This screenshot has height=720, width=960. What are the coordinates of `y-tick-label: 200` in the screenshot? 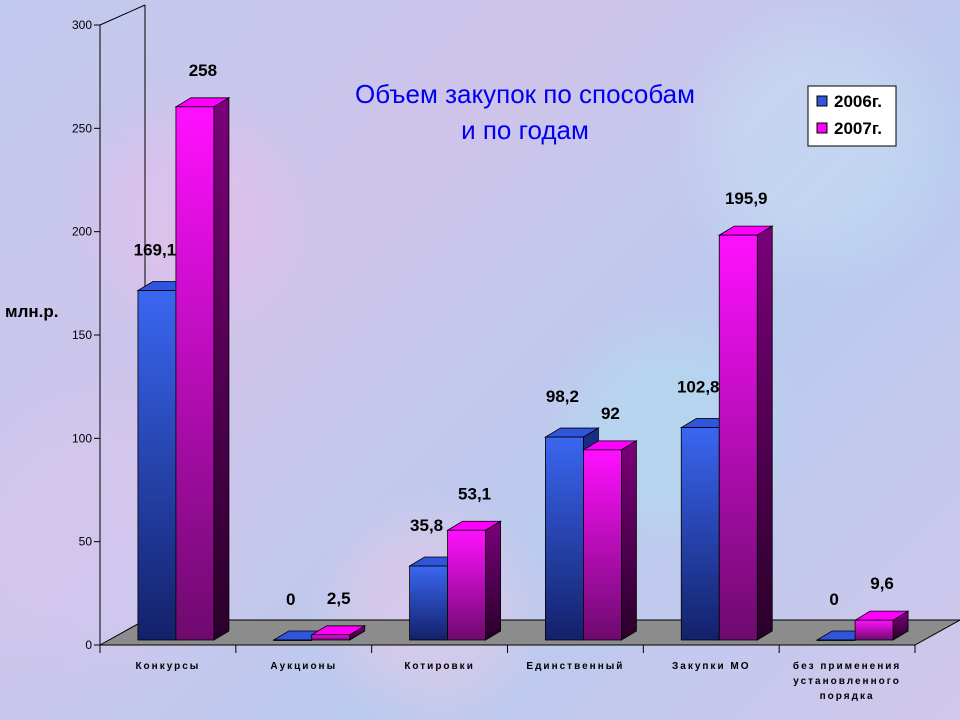 It's located at (82, 232).